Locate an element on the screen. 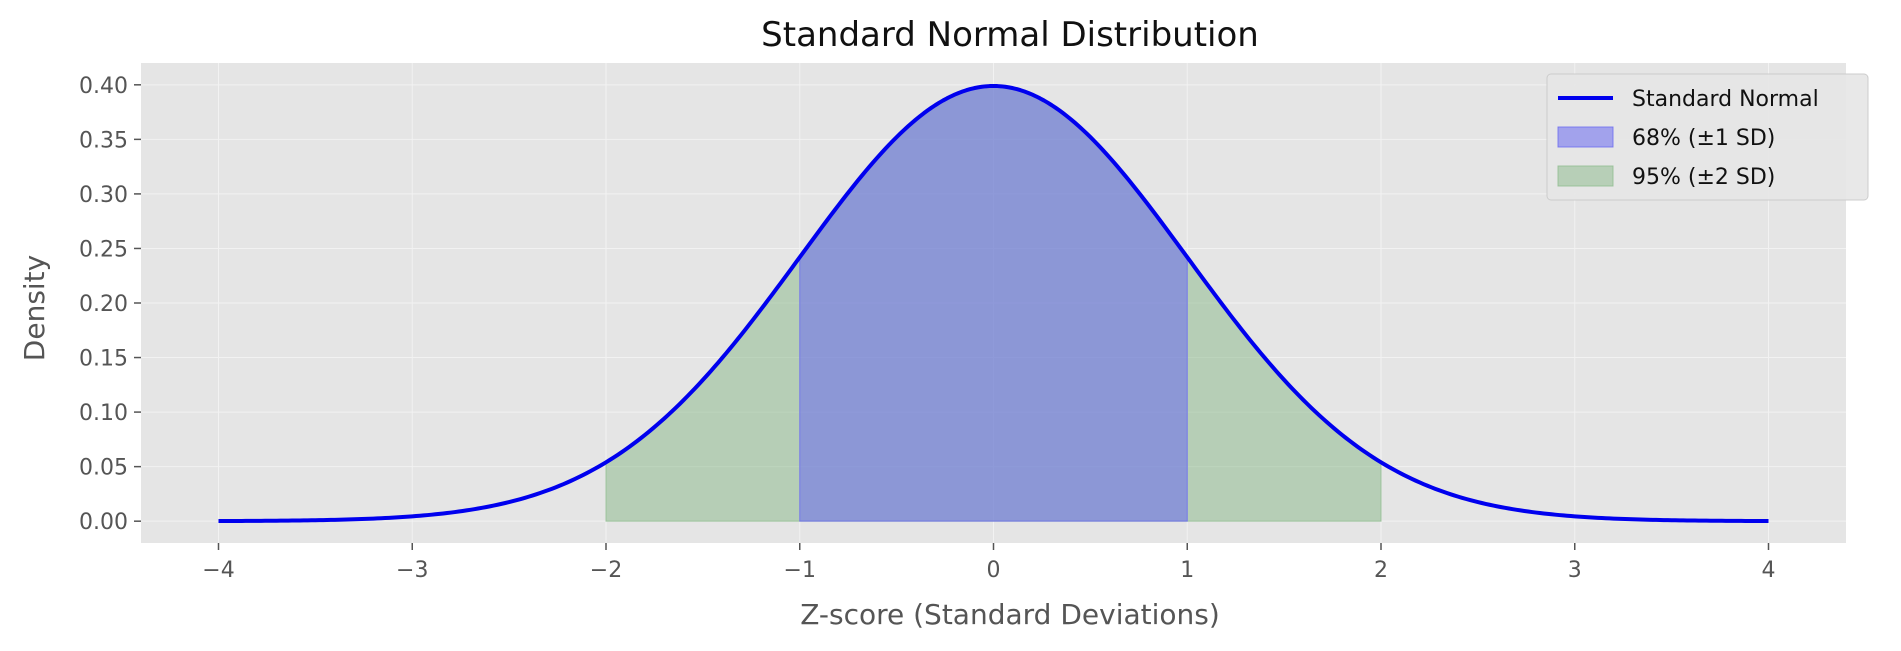  x-tick-label: 4 is located at coordinates (1769, 570).